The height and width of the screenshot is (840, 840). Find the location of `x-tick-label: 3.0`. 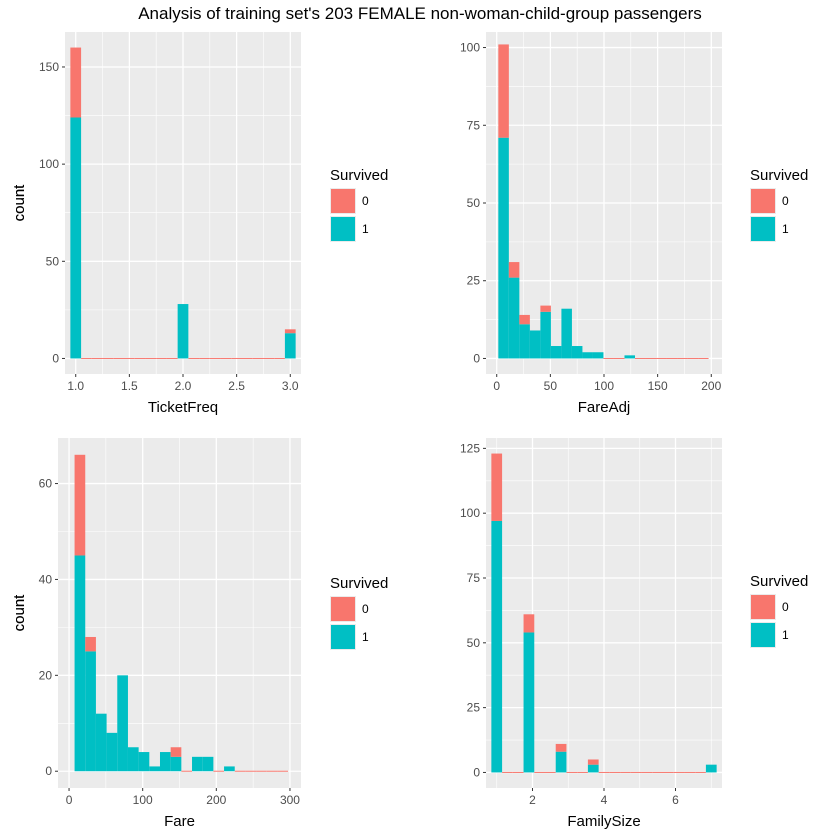

x-tick-label: 3.0 is located at coordinates (290, 386).